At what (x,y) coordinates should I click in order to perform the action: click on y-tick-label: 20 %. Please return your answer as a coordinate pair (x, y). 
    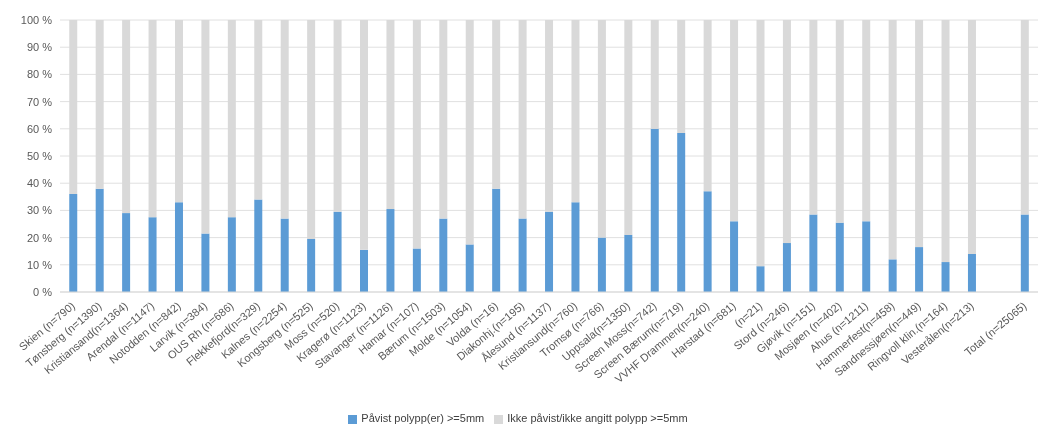
    Looking at the image, I should click on (39, 237).